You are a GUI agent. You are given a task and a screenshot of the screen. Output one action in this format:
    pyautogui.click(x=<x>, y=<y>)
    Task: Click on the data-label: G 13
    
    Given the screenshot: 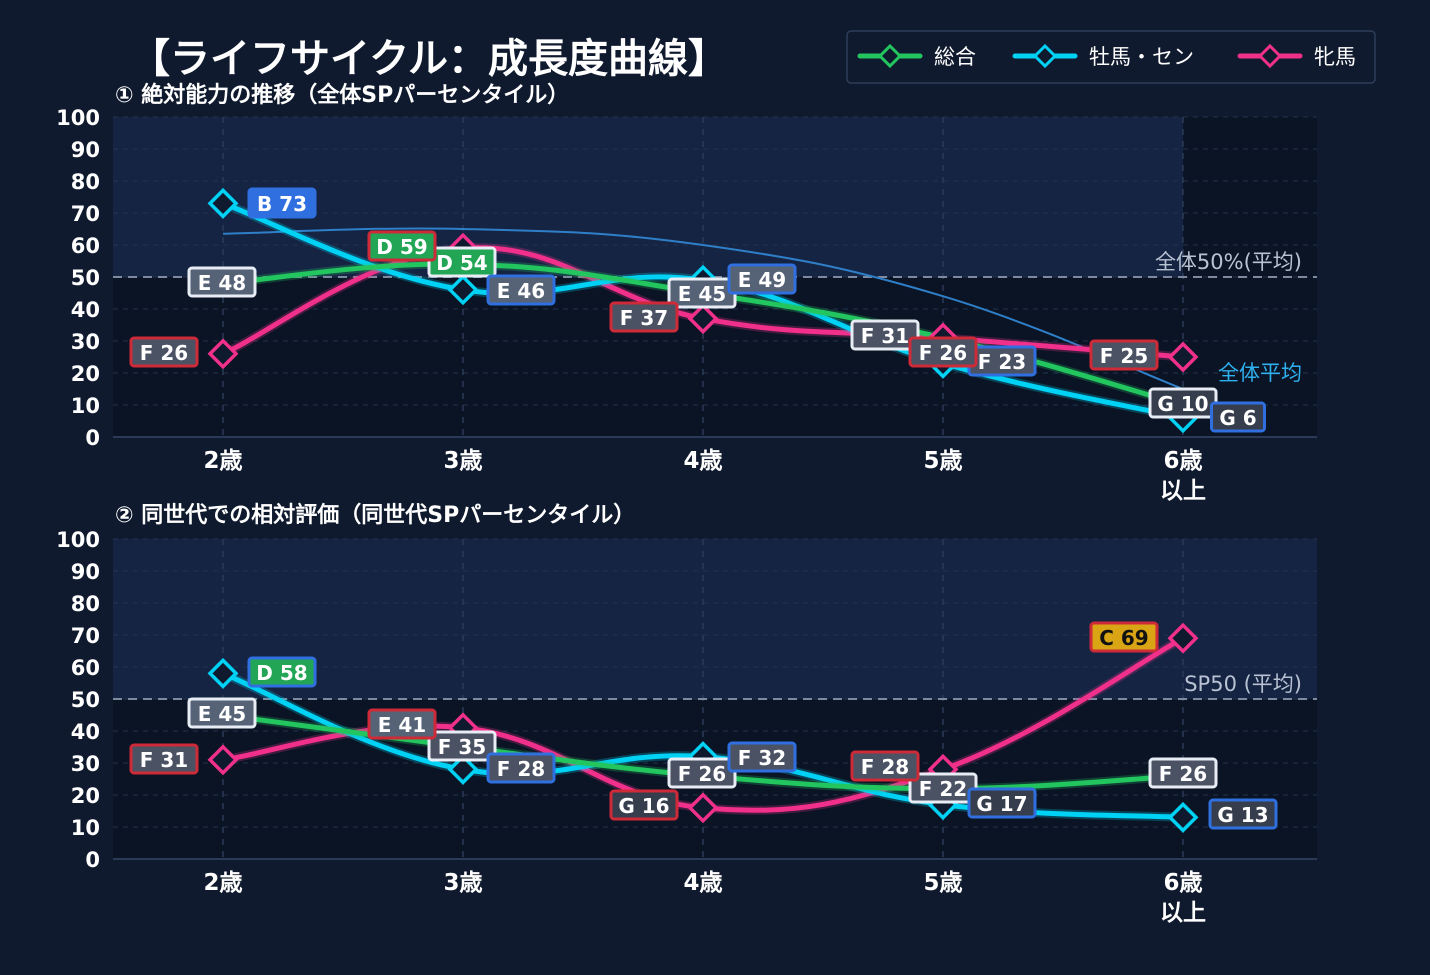 What is the action you would take?
    pyautogui.click(x=1242, y=815)
    